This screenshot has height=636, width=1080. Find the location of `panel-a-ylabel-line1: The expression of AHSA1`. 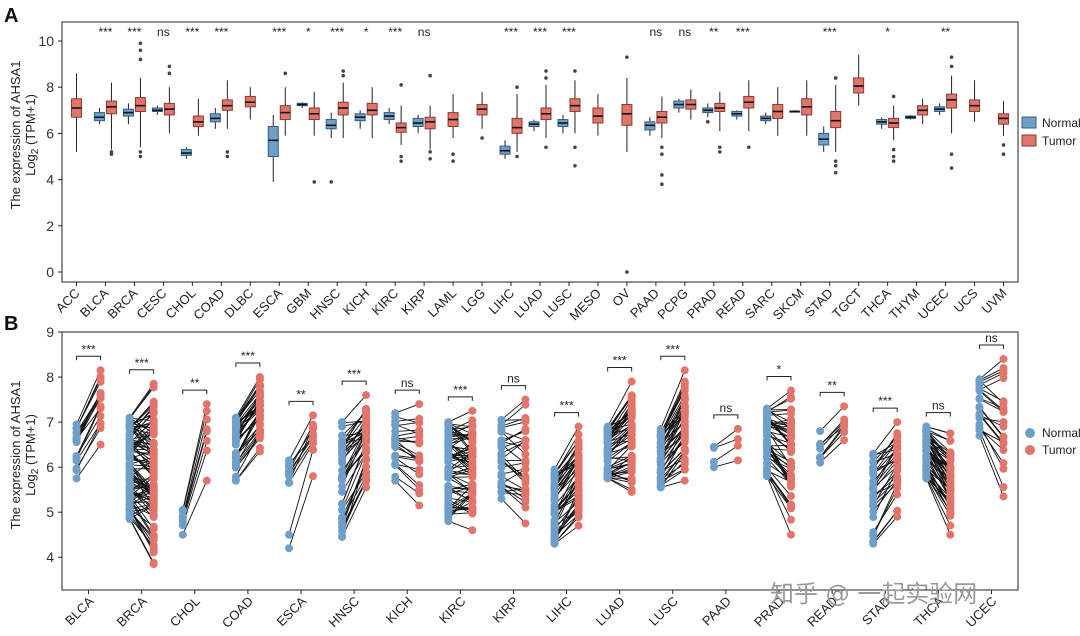

panel-a-ylabel-line1: The expression of AHSA1 is located at coordinates (15, 135).